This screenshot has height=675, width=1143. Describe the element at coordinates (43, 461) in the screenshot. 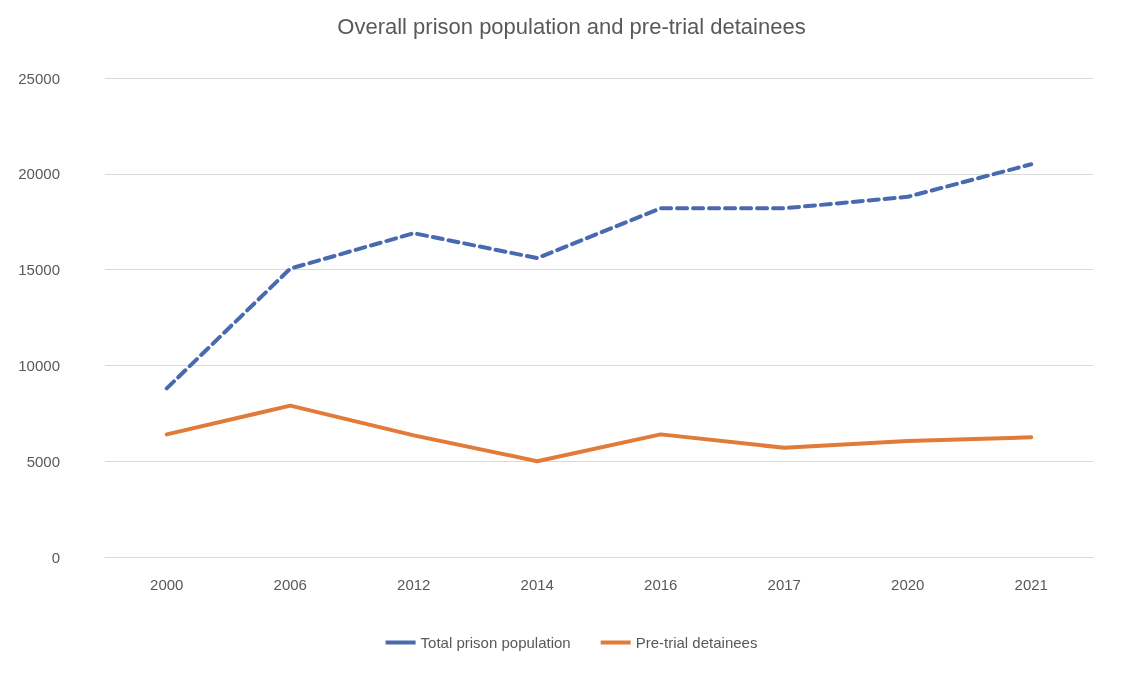

I see `y-tick-label: 5000` at that location.